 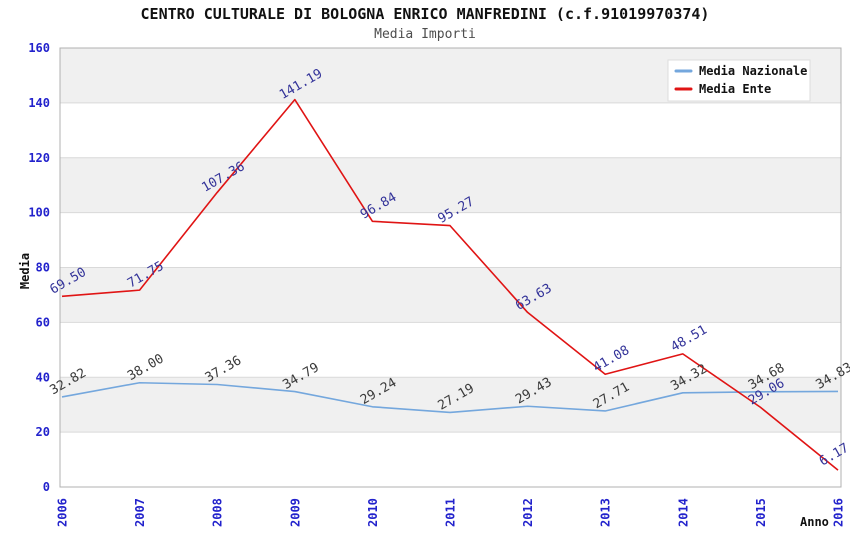 I want to click on y-tick-label: 60, so click(x=43, y=322).